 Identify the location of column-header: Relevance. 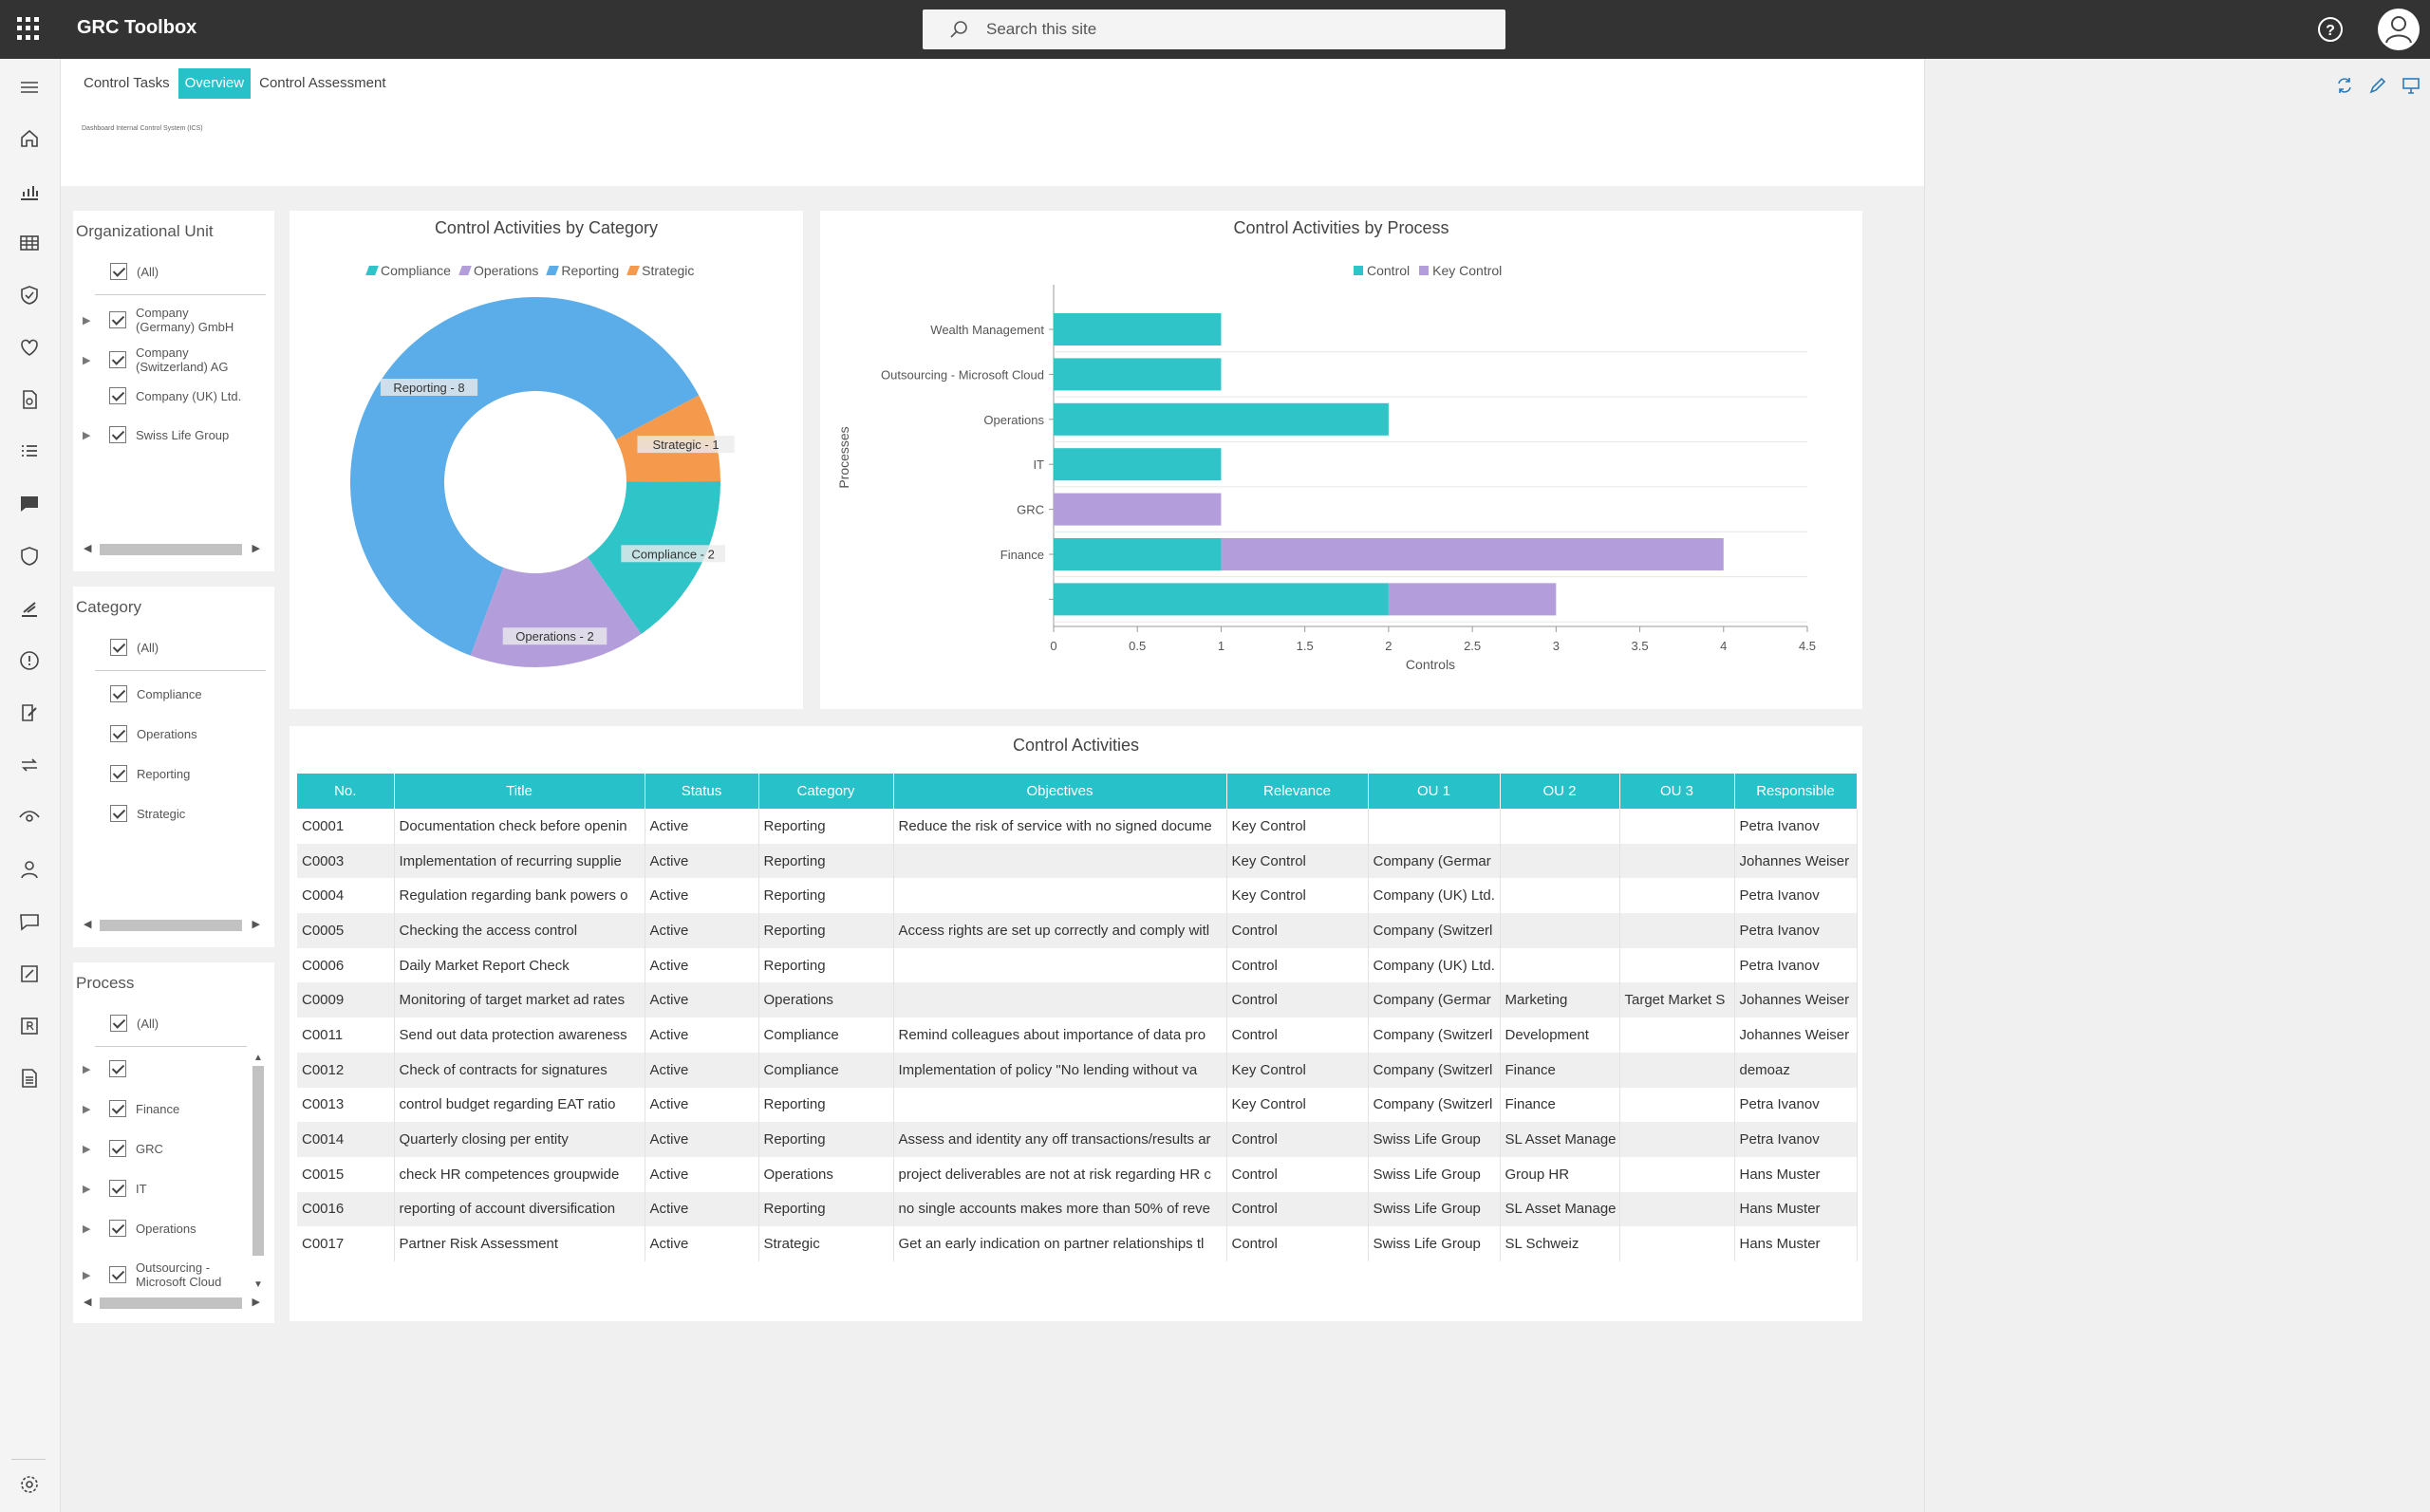
(1297, 792).